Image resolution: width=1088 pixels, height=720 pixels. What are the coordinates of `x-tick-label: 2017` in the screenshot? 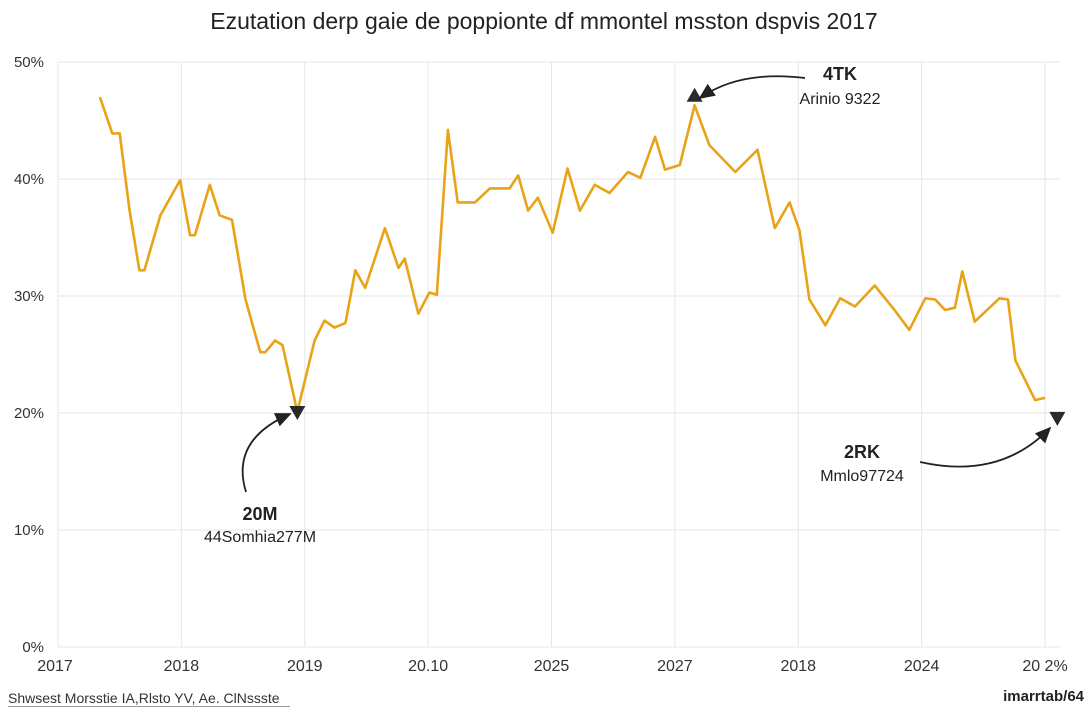 It's located at (55, 666).